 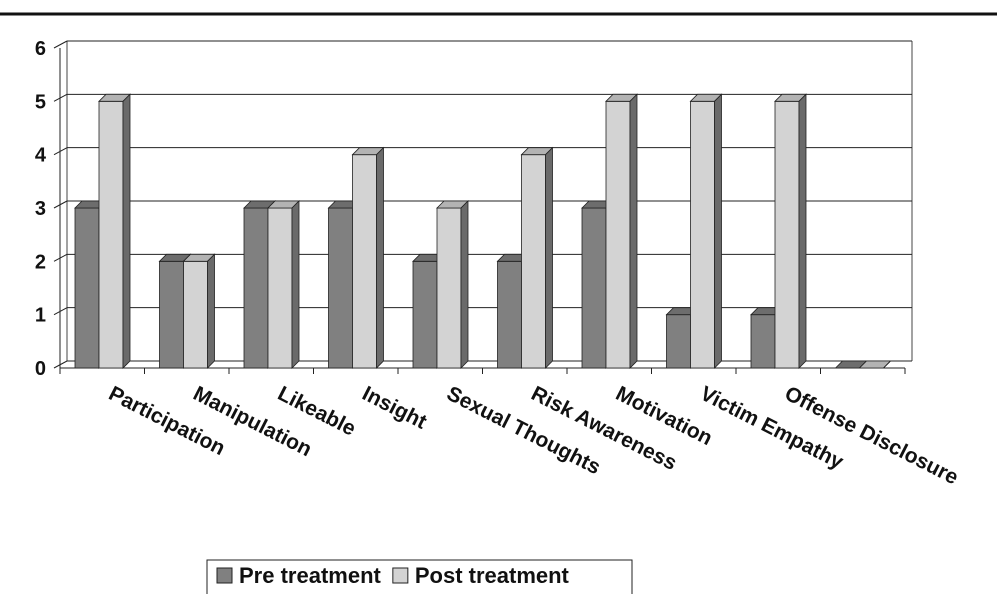 I want to click on legend-box, so click(x=419, y=576).